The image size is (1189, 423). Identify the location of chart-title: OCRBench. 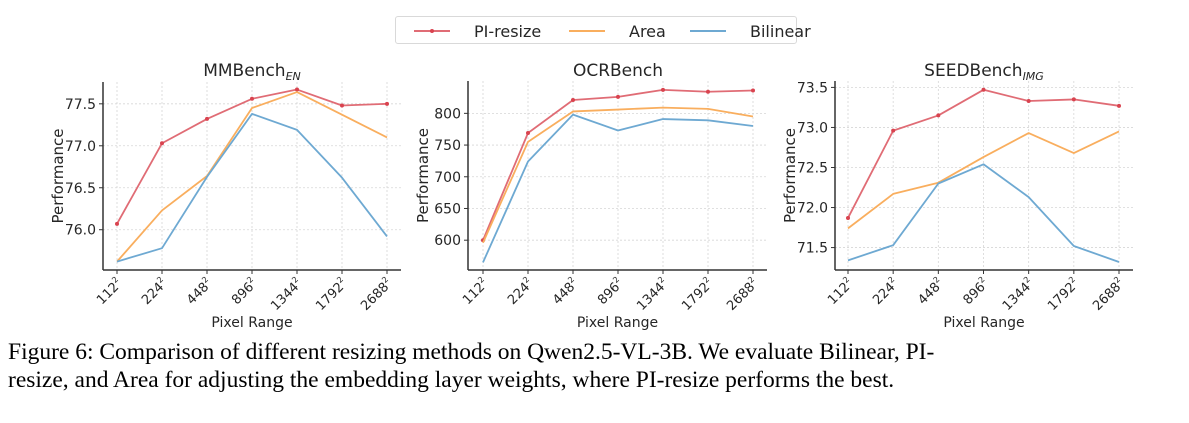
(618, 71).